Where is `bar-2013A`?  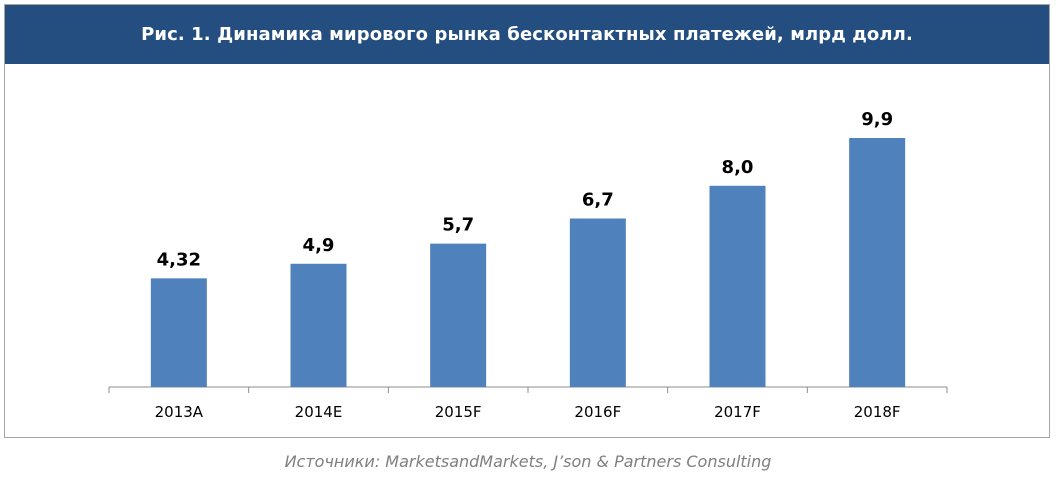 bar-2013A is located at coordinates (178, 332).